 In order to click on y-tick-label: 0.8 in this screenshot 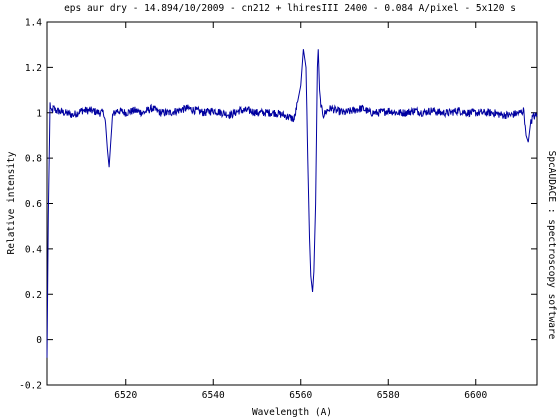, I will do `click(33, 159)`.